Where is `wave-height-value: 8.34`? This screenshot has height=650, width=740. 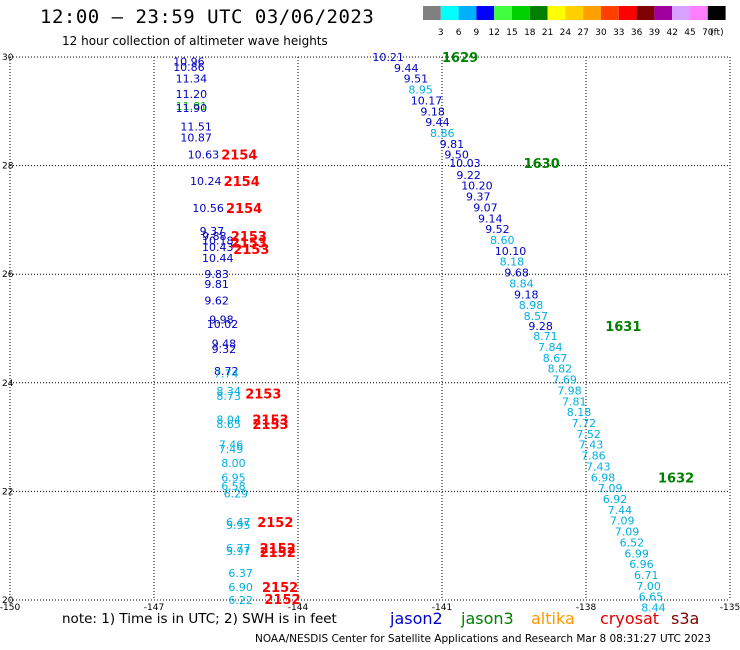 wave-height-value: 8.34 is located at coordinates (228, 391).